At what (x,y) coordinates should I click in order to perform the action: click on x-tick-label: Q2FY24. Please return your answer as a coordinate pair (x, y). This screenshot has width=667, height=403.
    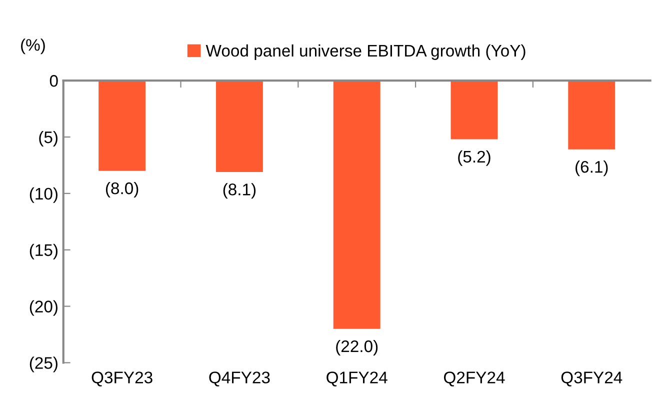
    Looking at the image, I should click on (474, 379).